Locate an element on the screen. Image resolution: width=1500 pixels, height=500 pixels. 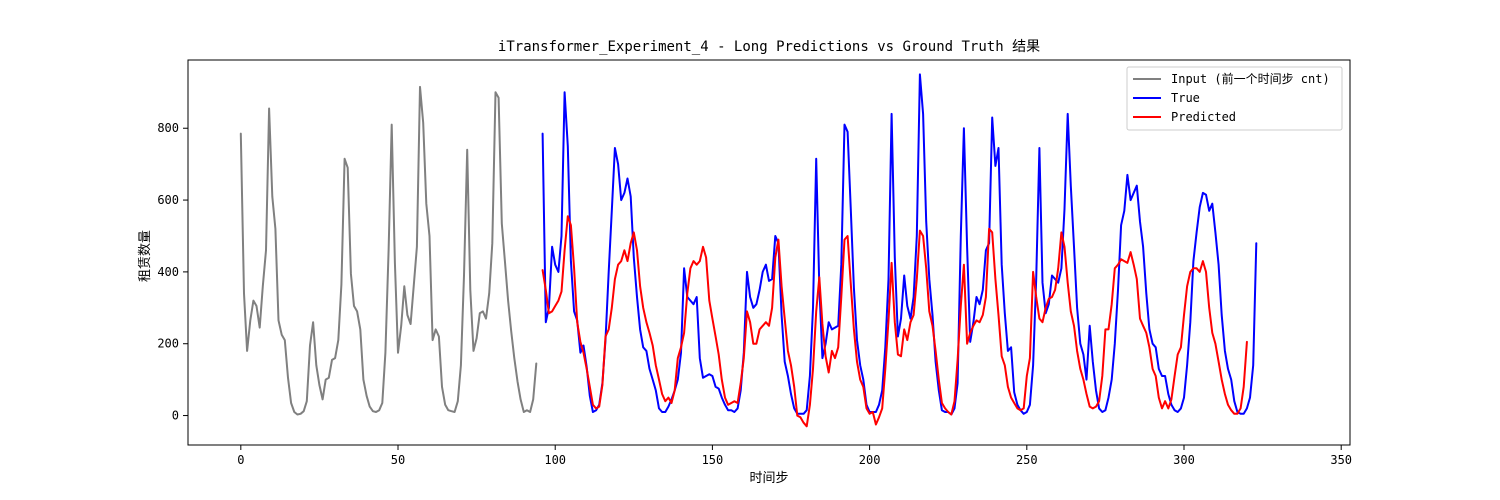
x-tick-label: 100 is located at coordinates (555, 460).